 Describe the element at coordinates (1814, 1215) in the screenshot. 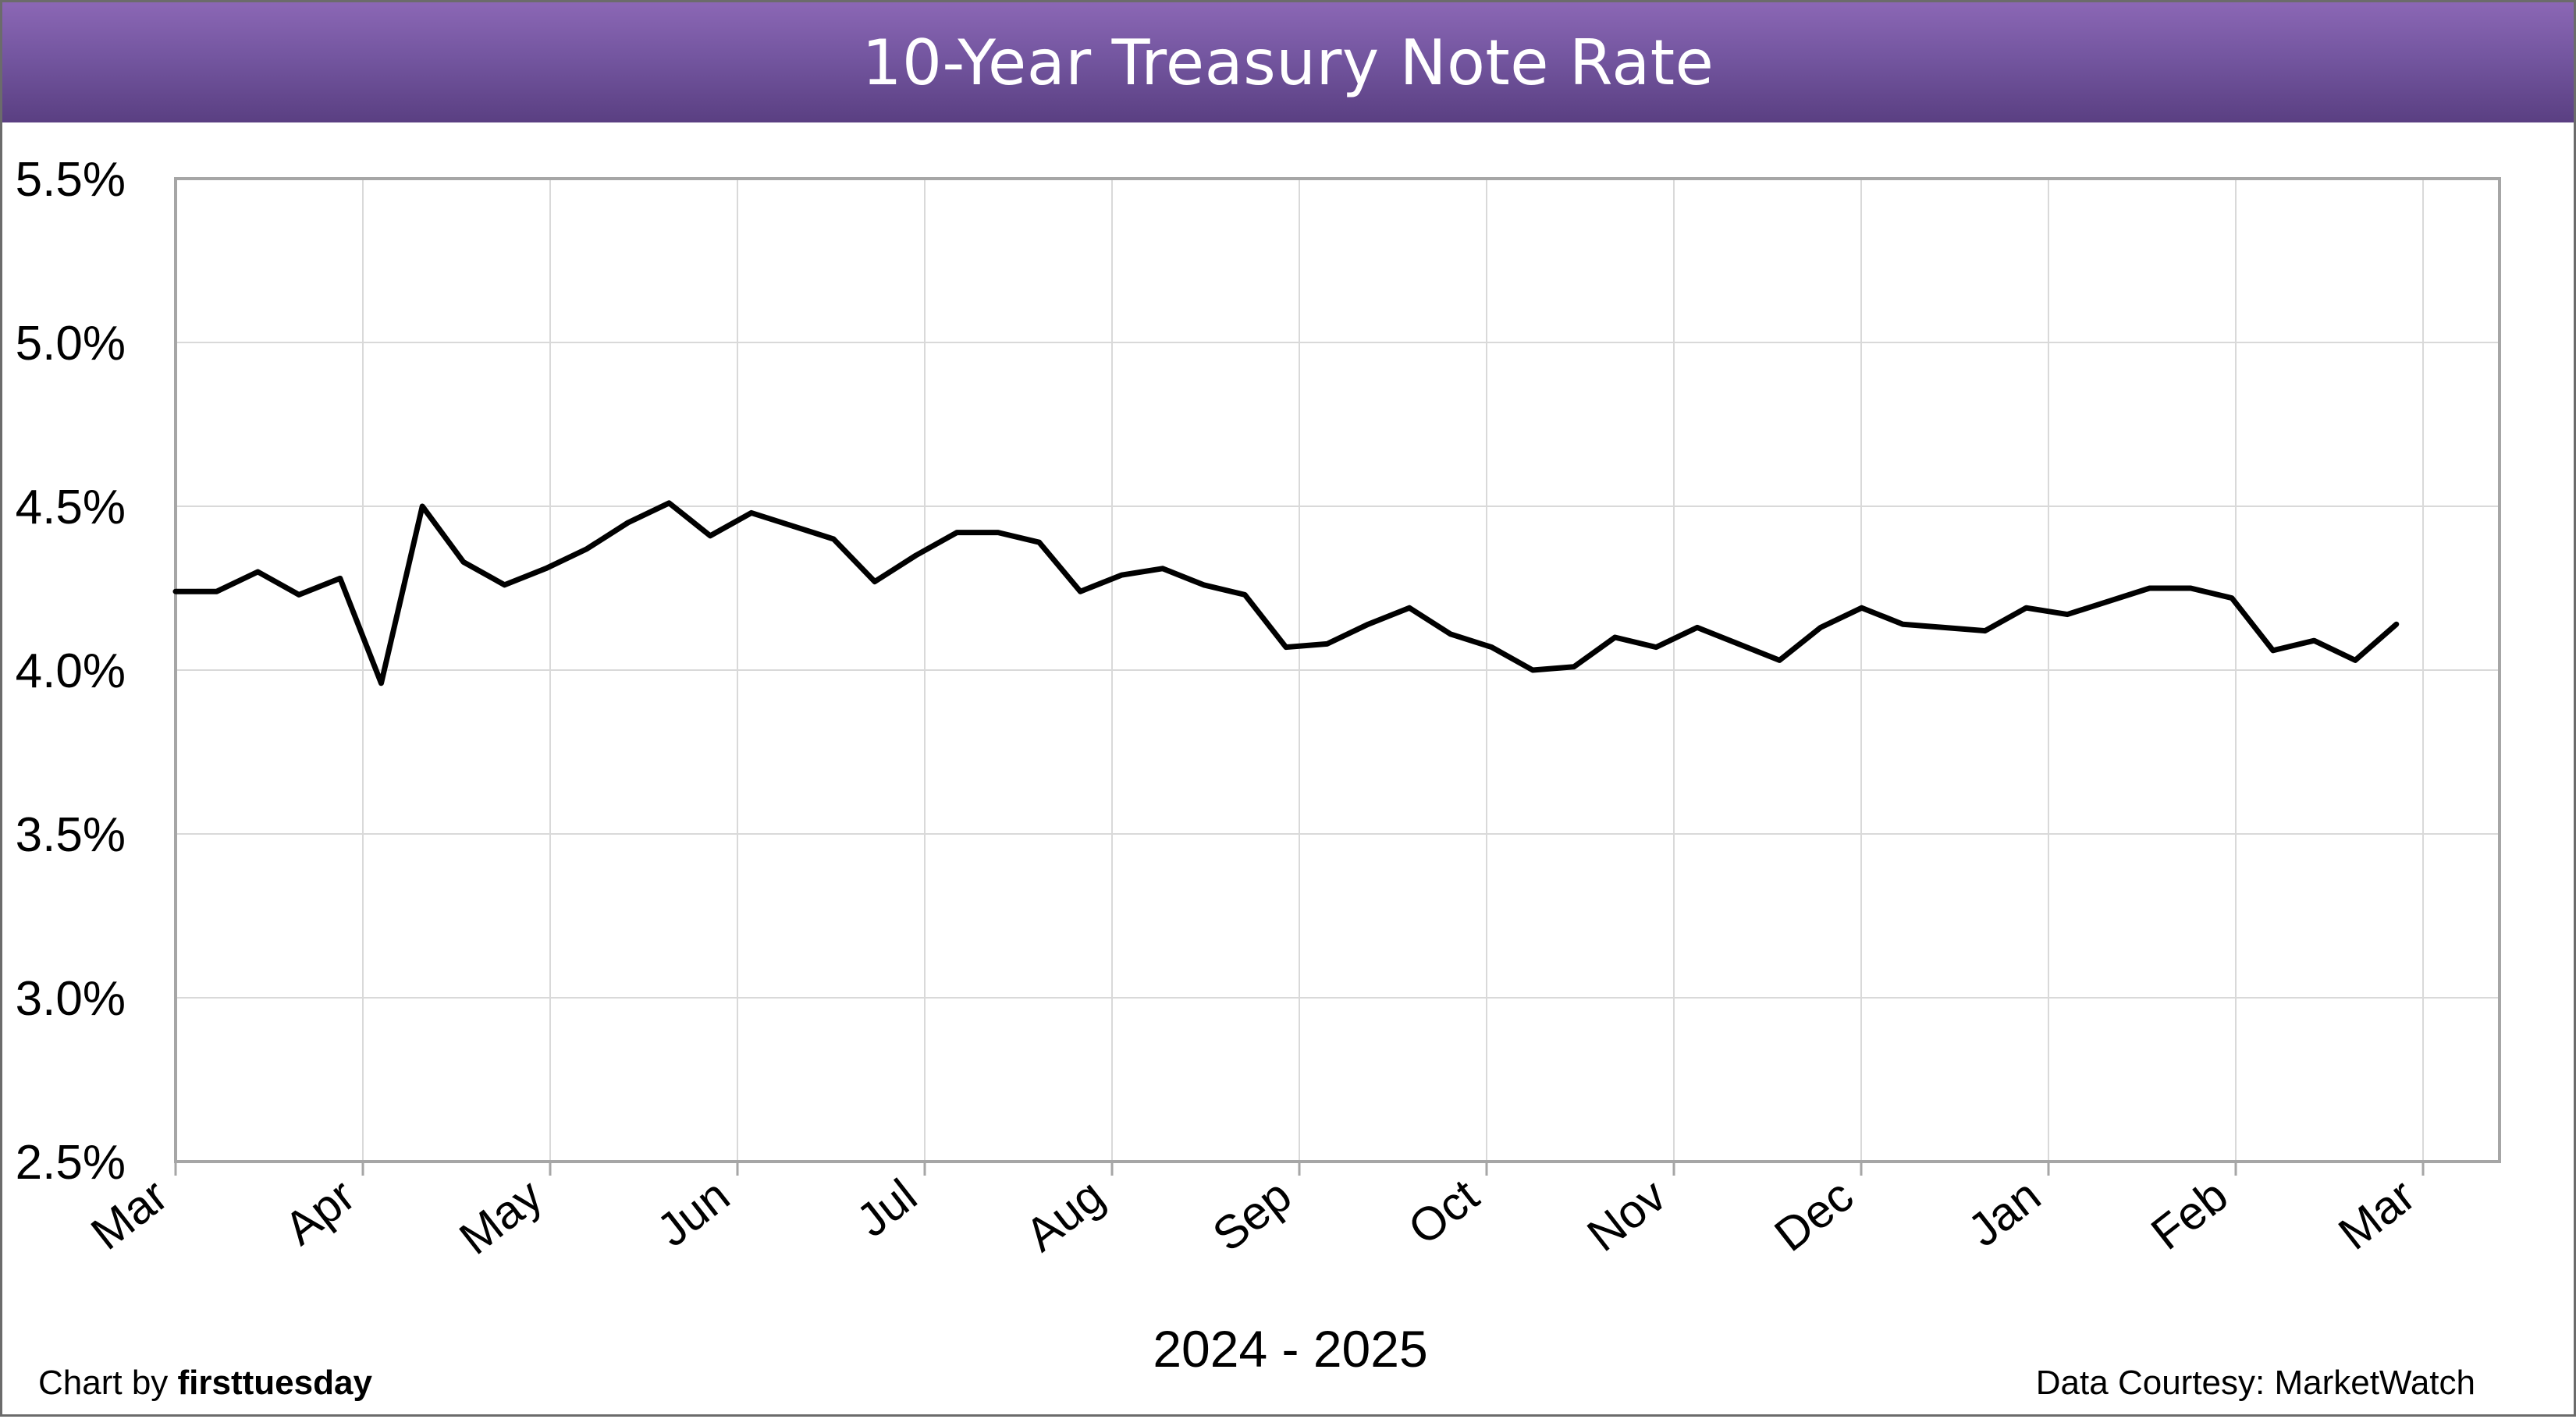

I see `x-tick-label: Dec` at that location.